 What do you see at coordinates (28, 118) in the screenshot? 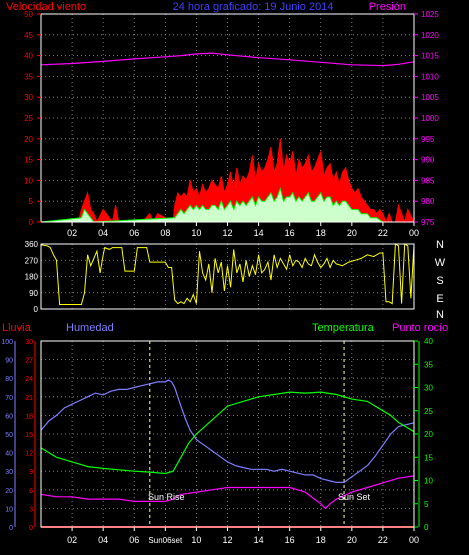
I see `wind-y-tick-label: 25` at bounding box center [28, 118].